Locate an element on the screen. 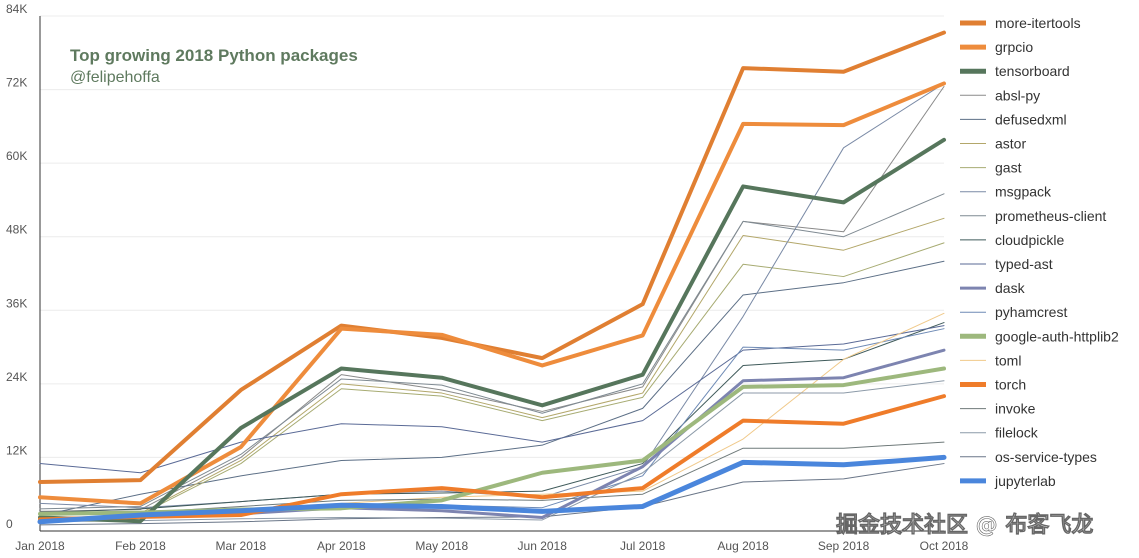 The image size is (1139, 558). y-tick-label: 12K is located at coordinates (16, 450).